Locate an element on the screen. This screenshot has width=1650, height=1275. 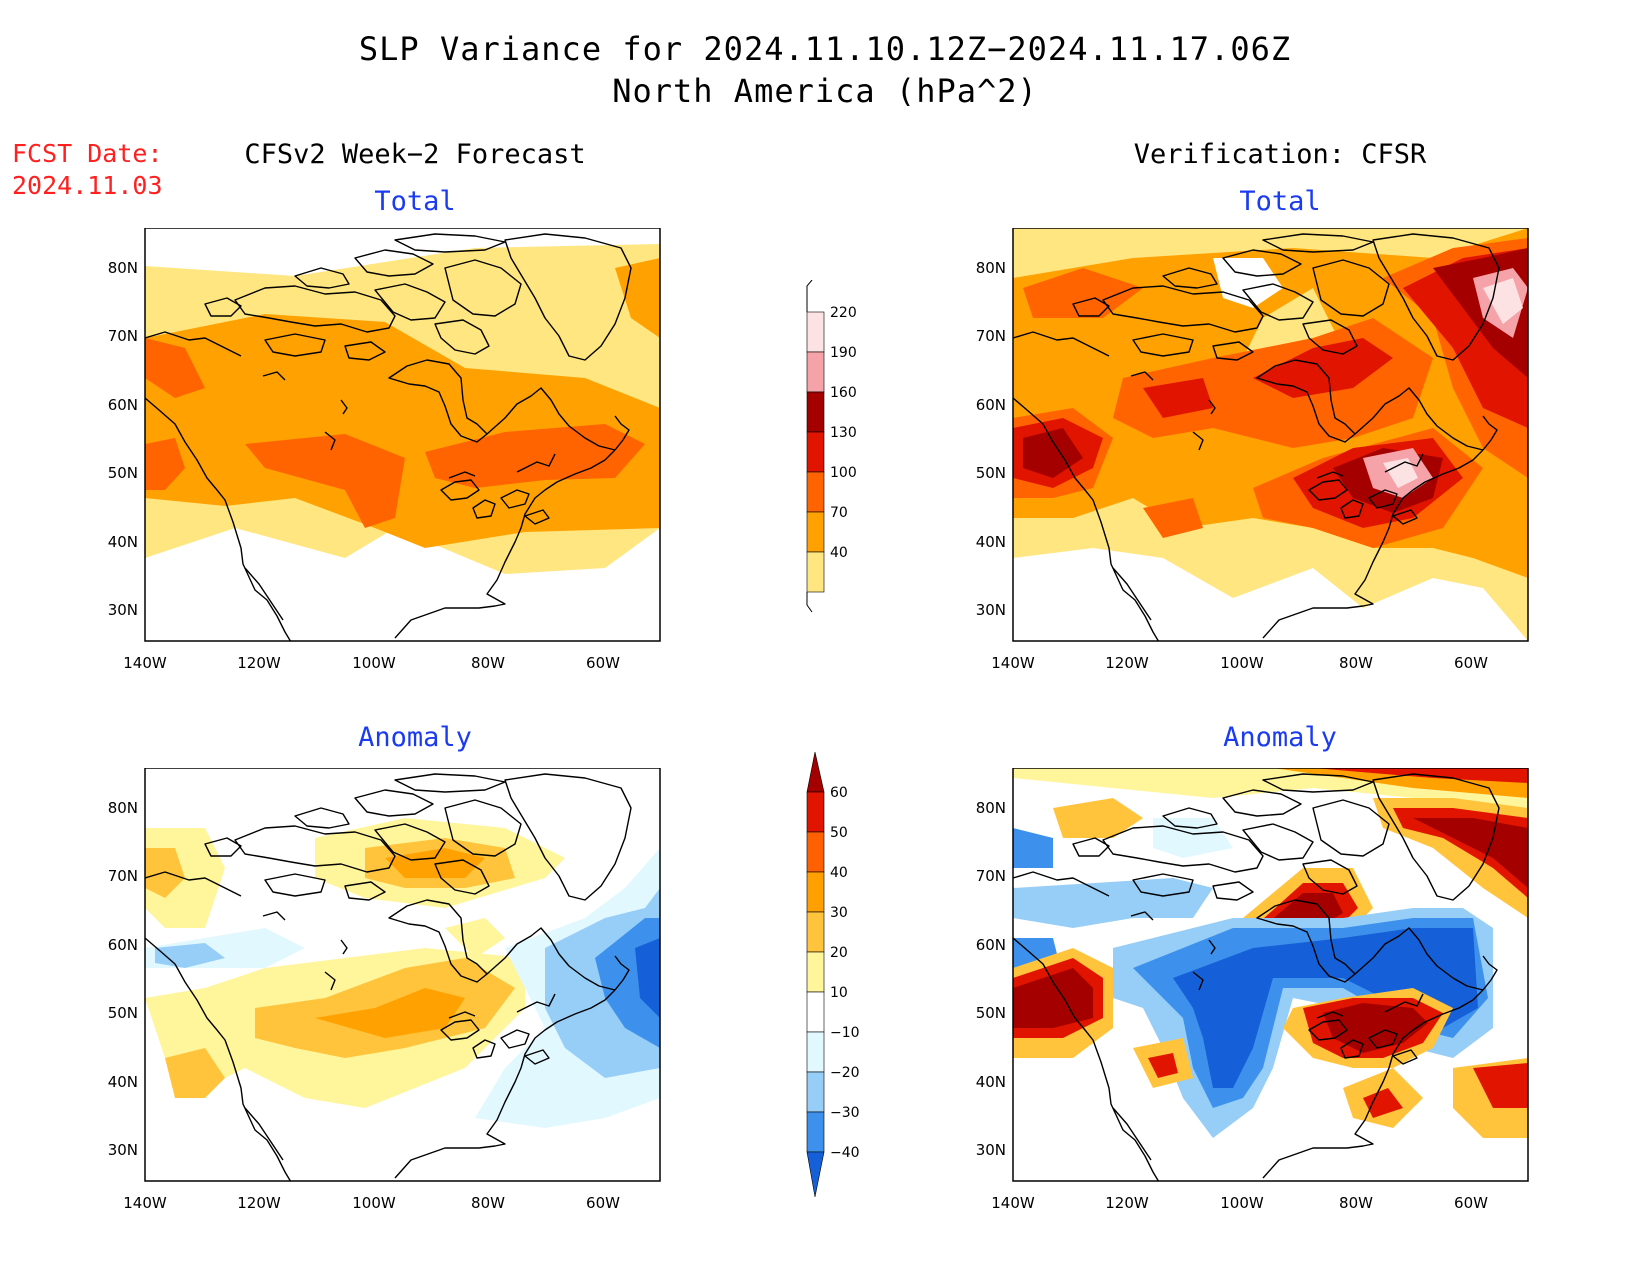
anomaly-colorbar-top-arrow is located at coordinates (815, 772).